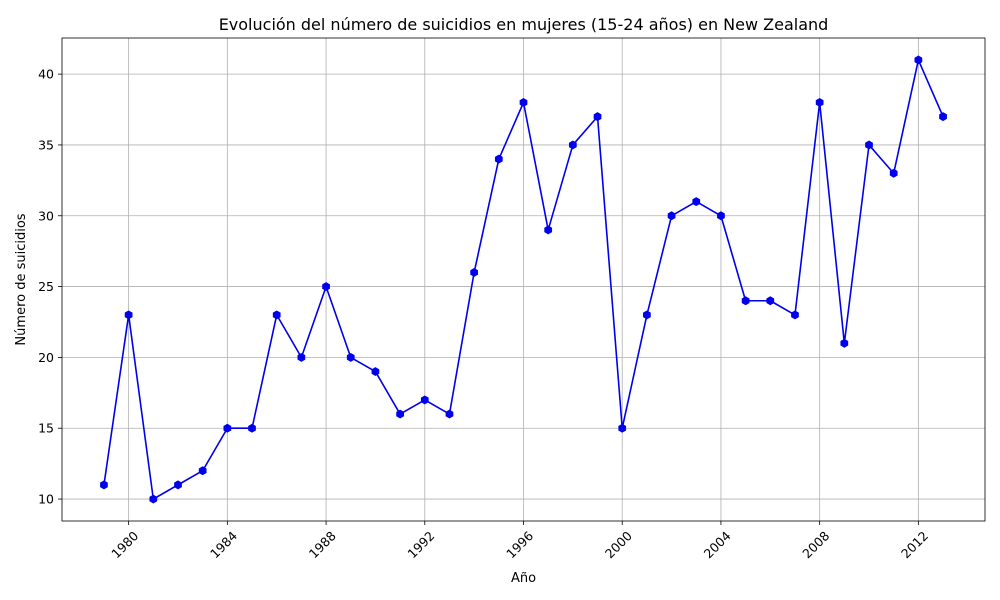 This screenshot has width=1000, height=600. Describe the element at coordinates (46, 286) in the screenshot. I see `y-tick-label: 25` at that location.